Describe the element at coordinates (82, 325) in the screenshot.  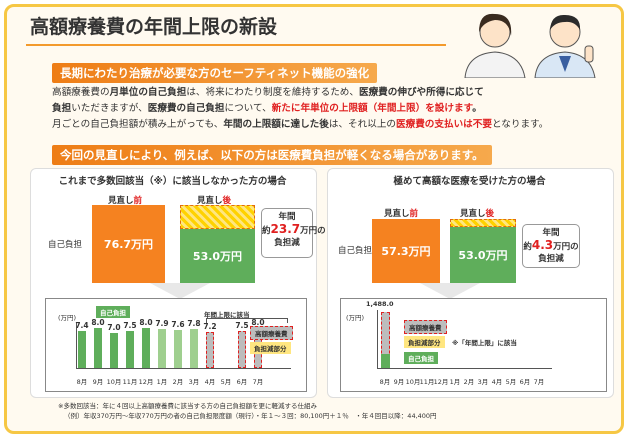
I see `month-value: 7.4` at that location.